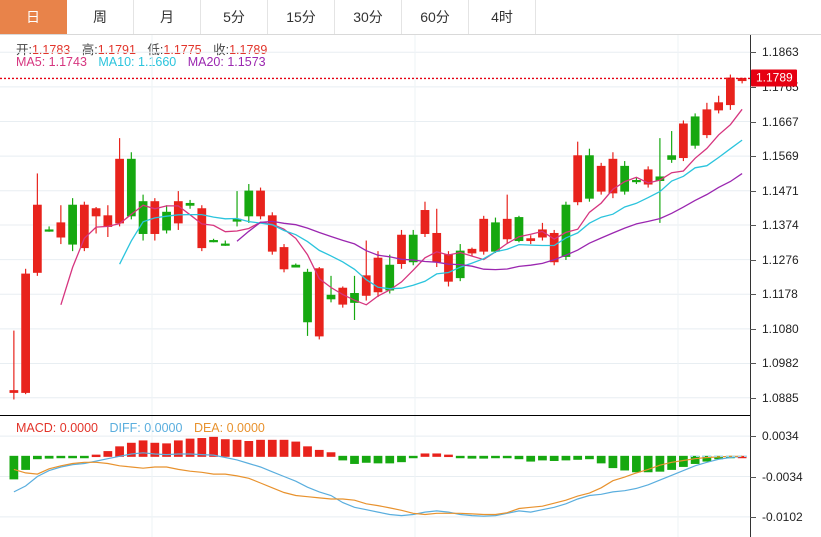  What do you see at coordinates (116, 50) in the screenshot?
I see `high-value: 1.1791` at bounding box center [116, 50].